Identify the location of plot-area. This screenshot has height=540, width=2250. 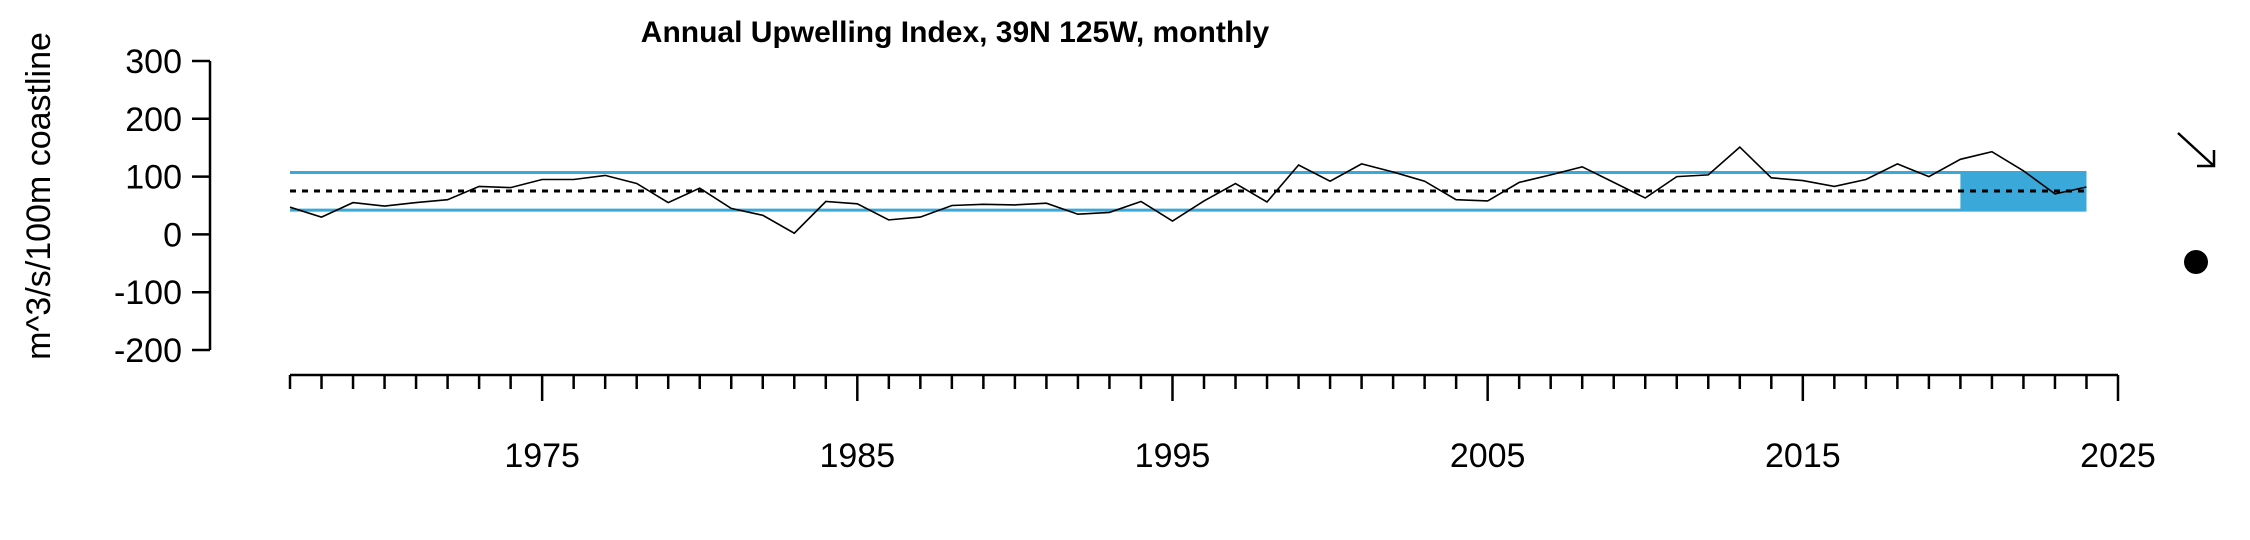
(1188, 190).